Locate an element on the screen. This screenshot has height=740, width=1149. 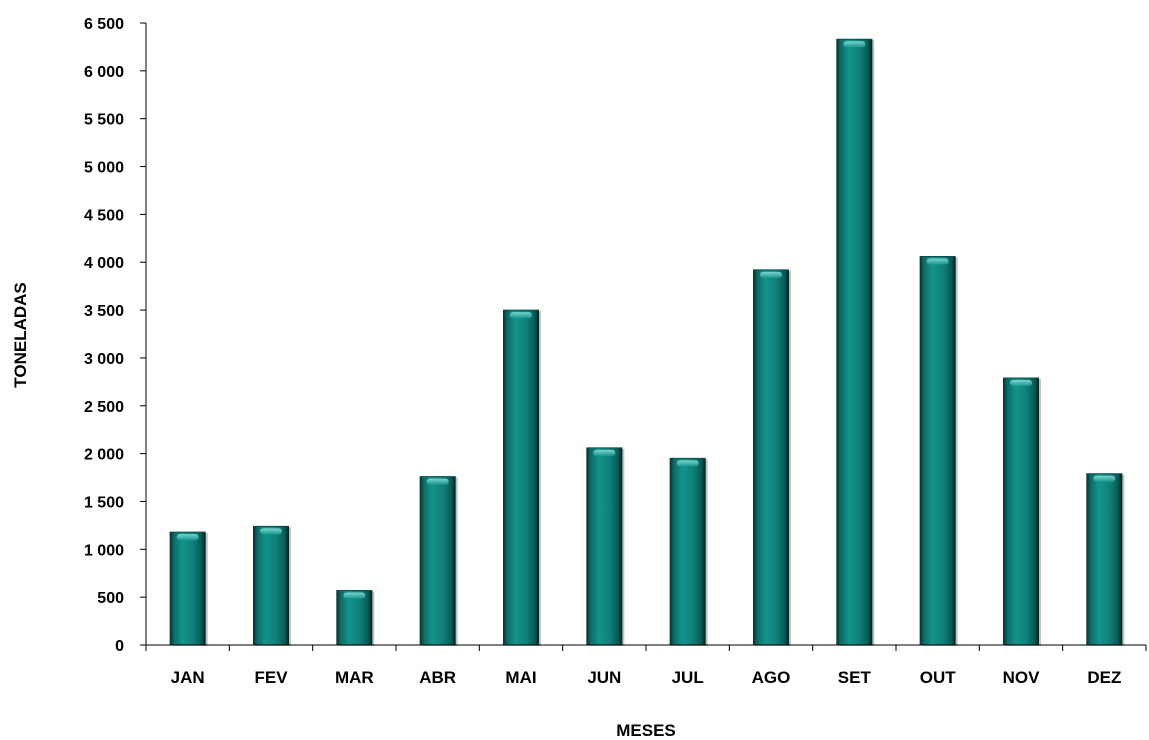
bar-jul is located at coordinates (688, 551).